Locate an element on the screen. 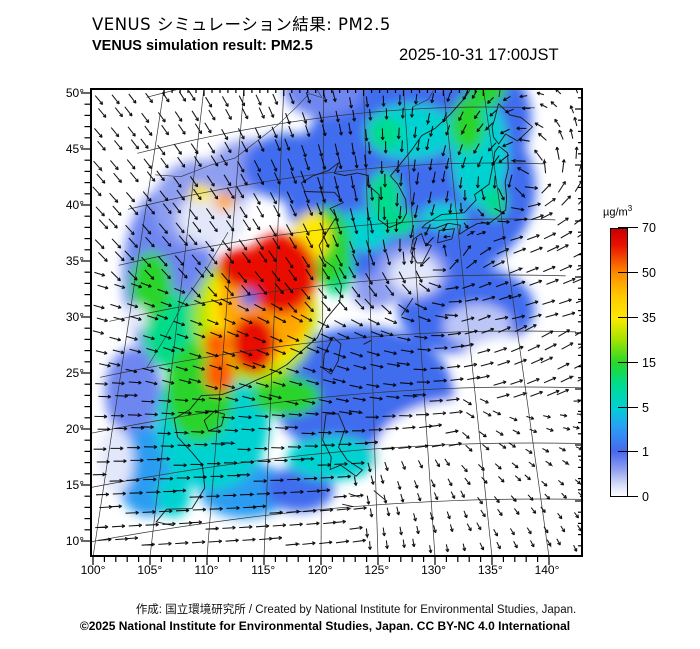 This screenshot has width=700, height=649. lat-label: 20° is located at coordinates (74, 429).